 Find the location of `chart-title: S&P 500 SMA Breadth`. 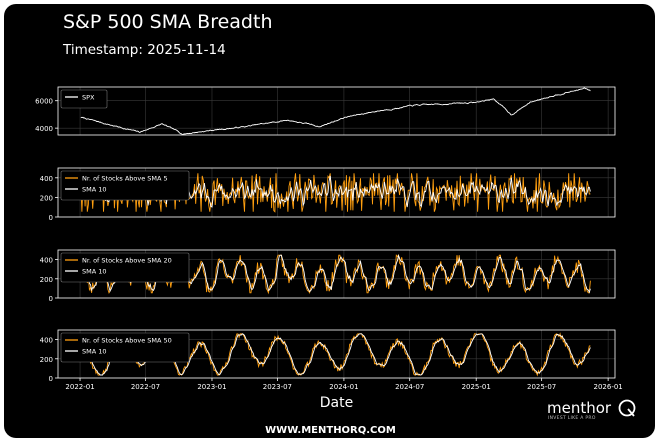

chart-title: S&P 500 SMA Breadth is located at coordinates (168, 22).